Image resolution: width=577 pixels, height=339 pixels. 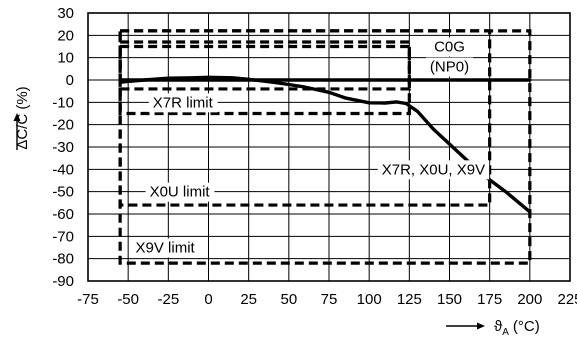 I want to click on y-tick-label: 0, so click(x=70, y=80).